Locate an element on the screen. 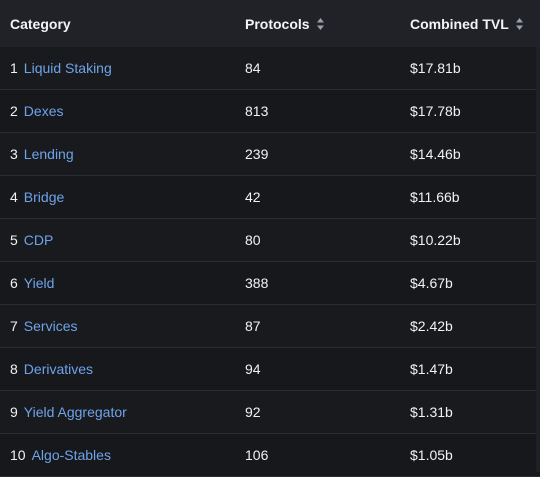 This screenshot has width=540, height=477. category-column-header: Category is located at coordinates (40, 24).